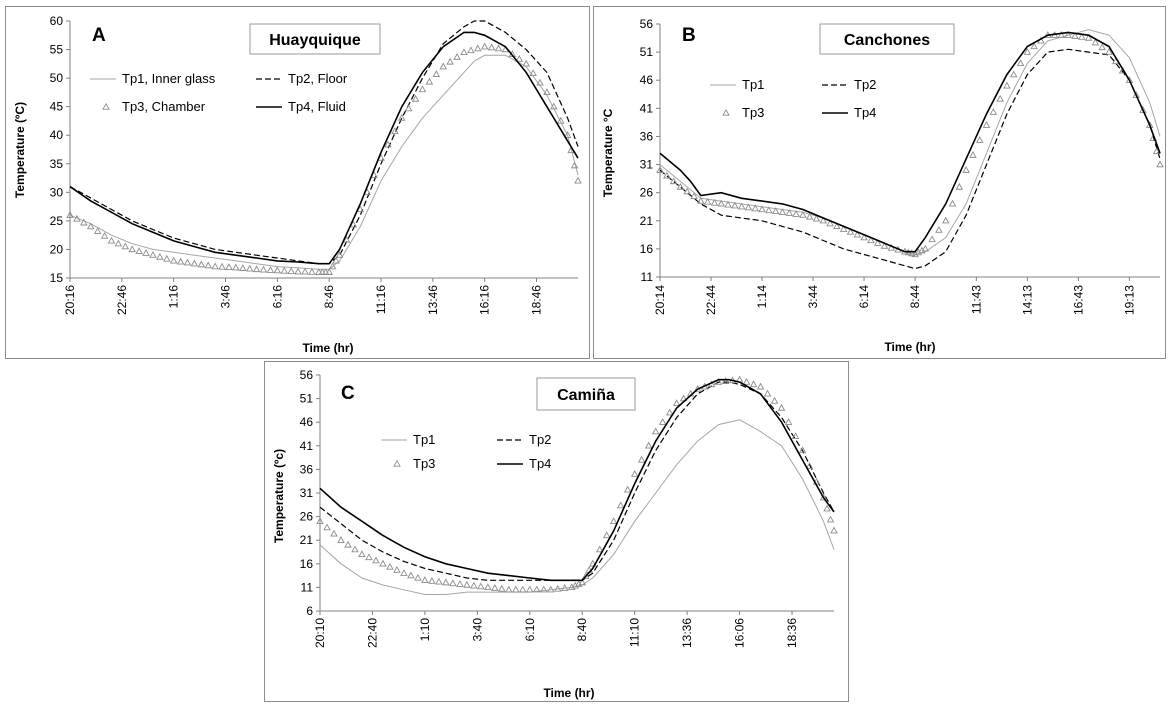  I want to click on chart-c-title: Camiña, so click(586, 395).